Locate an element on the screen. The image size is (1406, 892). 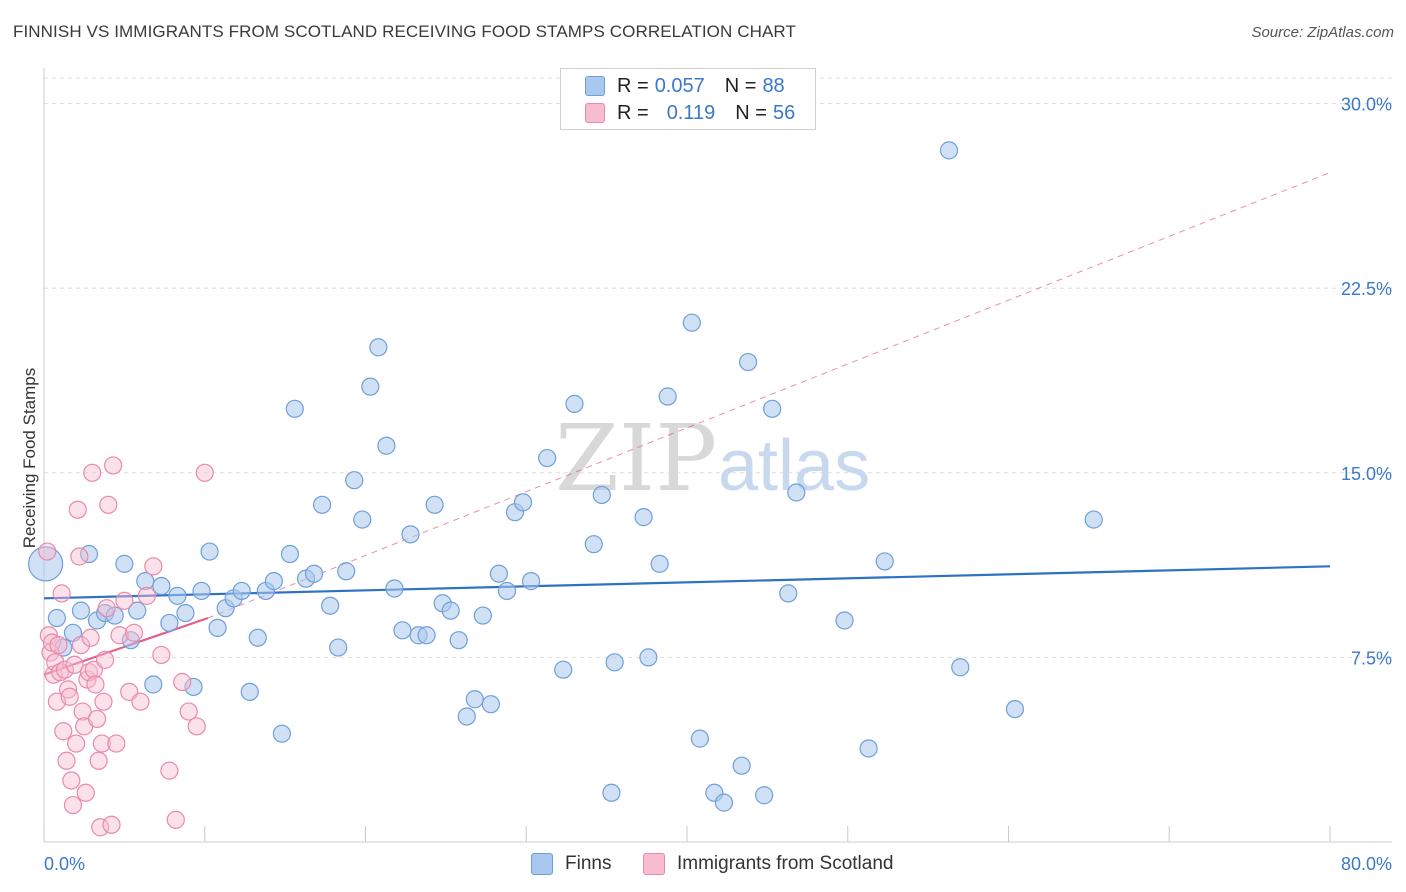
legend-r-label: R = is located at coordinates (633, 112).